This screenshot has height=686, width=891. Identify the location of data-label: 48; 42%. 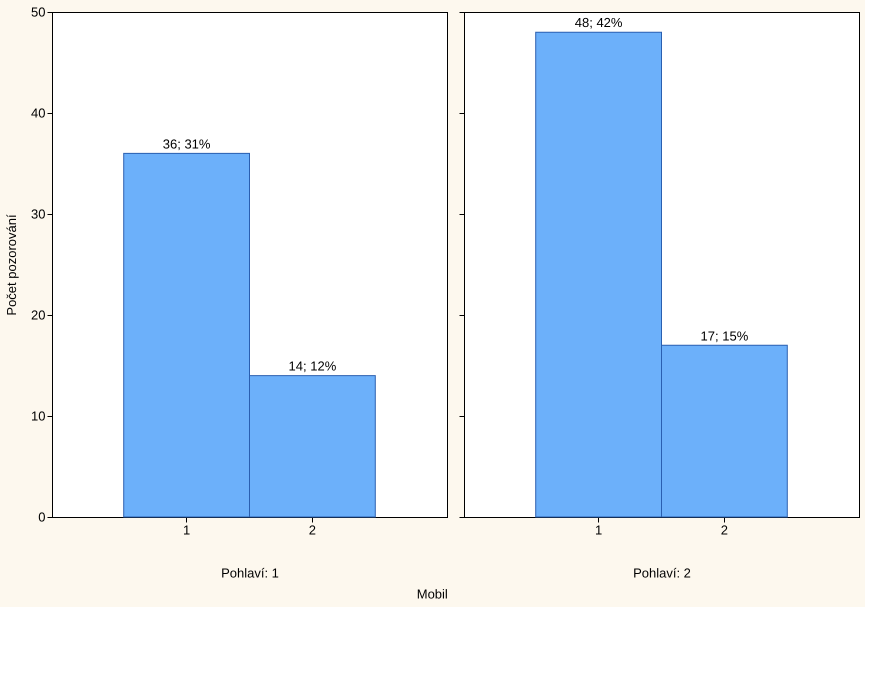
(598, 22).